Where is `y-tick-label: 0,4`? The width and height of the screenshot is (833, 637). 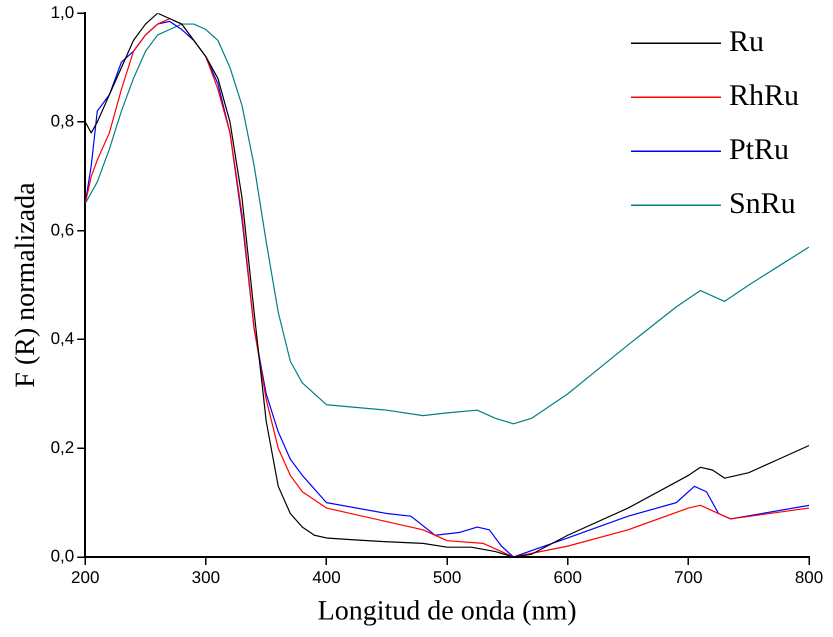
y-tick-label: 0,4 is located at coordinates (62, 338).